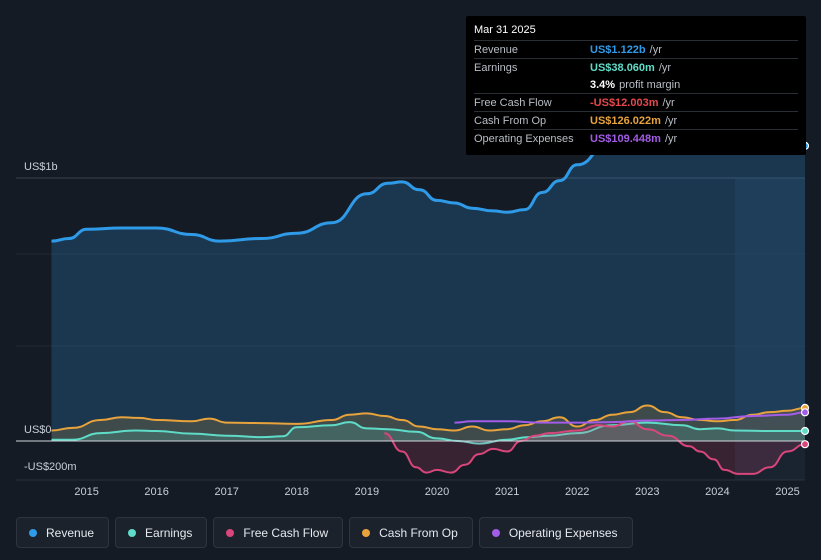 The height and width of the screenshot is (560, 821). What do you see at coordinates (510, 120) in the screenshot?
I see `tooltip-row-label: Cash From Op` at bounding box center [510, 120].